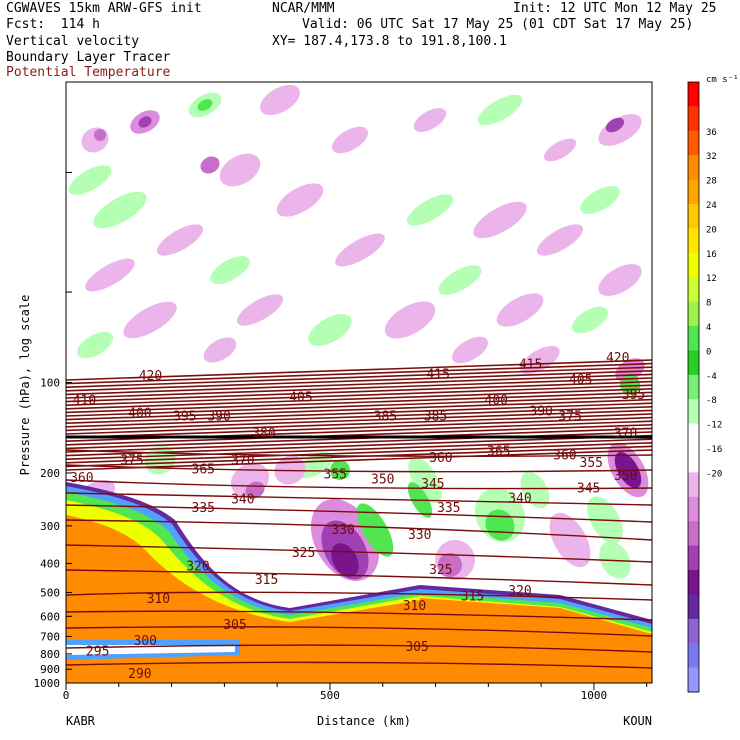  Describe the element at coordinates (633, 395) in the screenshot. I see `isentrope-label: 395` at that location.